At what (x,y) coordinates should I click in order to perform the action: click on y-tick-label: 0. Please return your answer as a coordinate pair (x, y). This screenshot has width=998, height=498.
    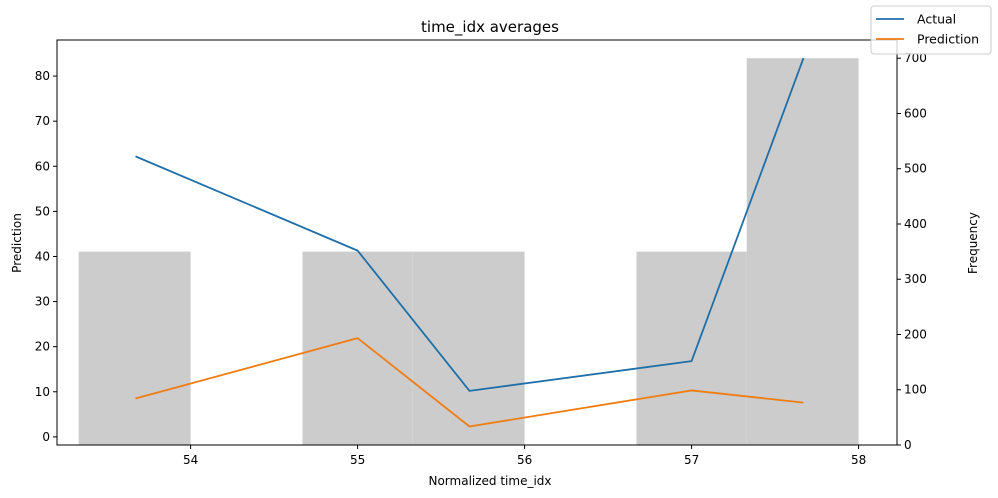
    Looking at the image, I should click on (46, 437).